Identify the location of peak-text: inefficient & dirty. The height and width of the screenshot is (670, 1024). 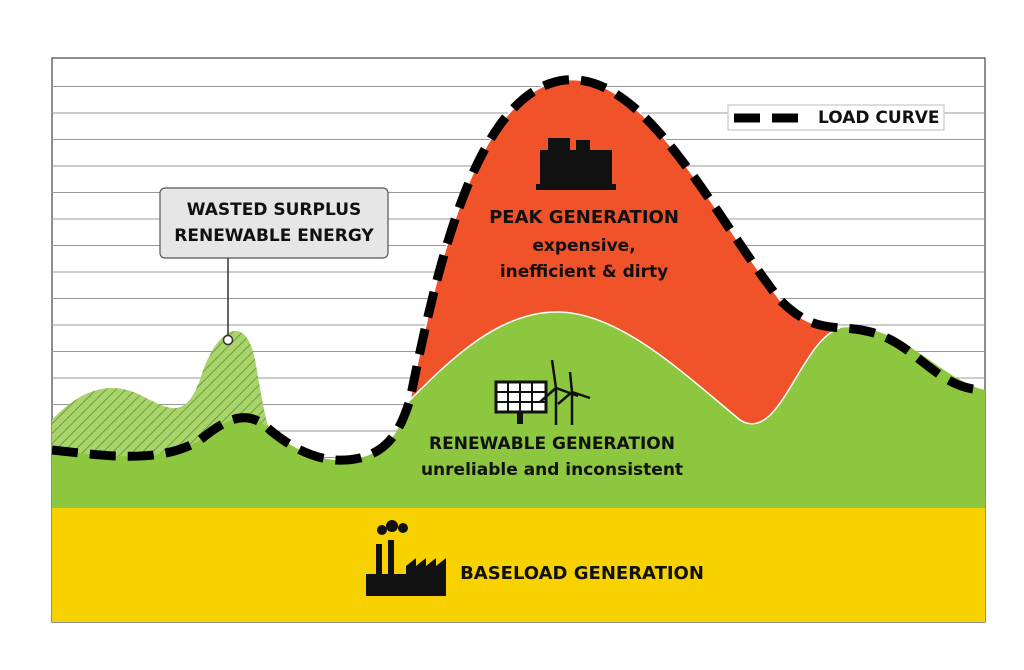
(584, 272).